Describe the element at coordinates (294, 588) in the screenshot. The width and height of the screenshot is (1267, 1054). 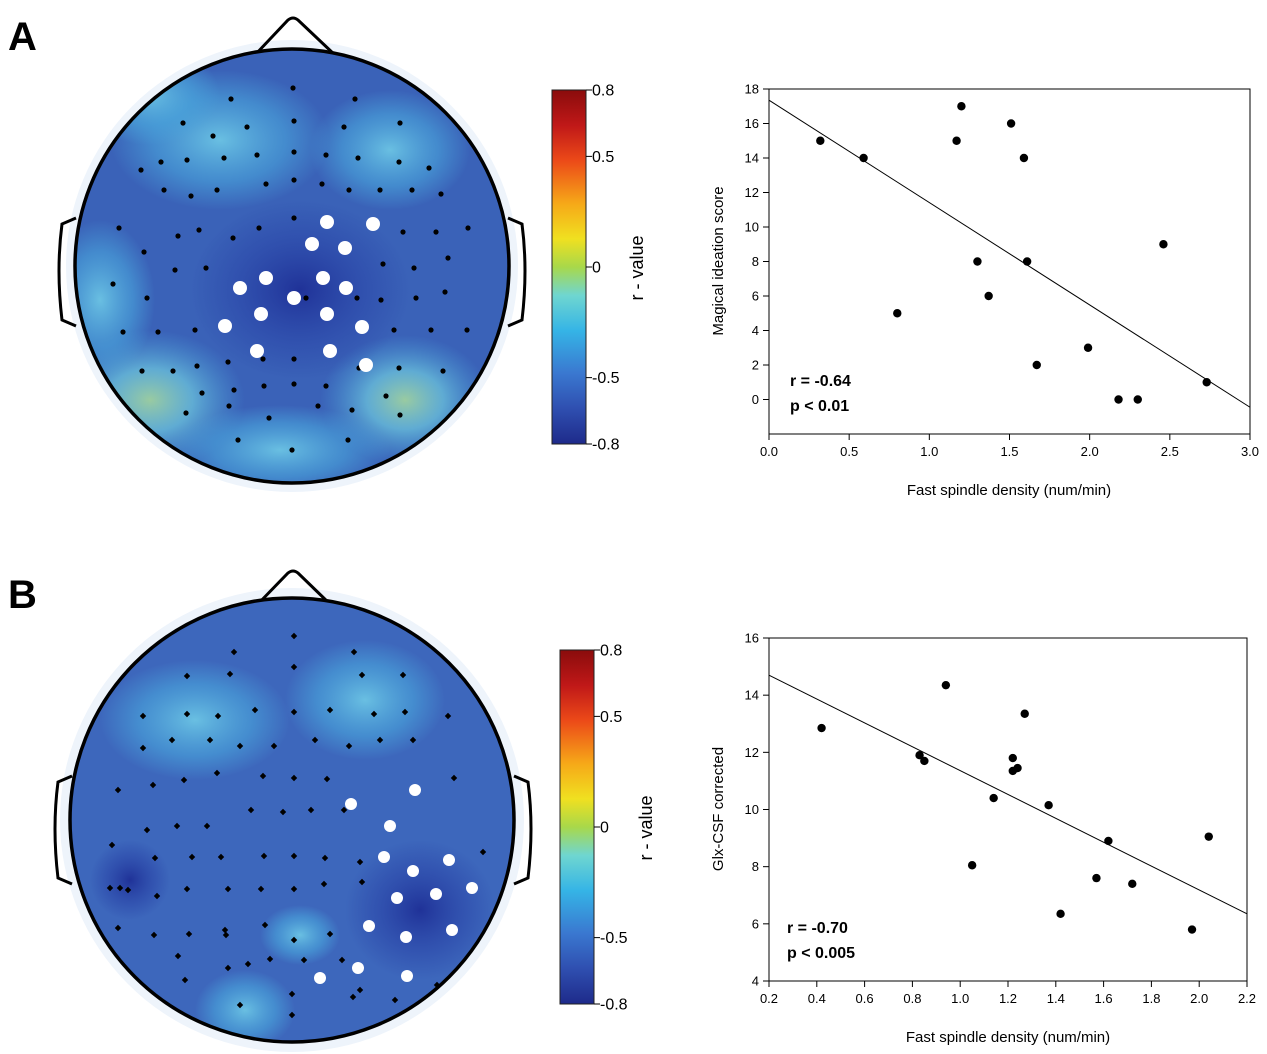
I see `nose-icon` at that location.